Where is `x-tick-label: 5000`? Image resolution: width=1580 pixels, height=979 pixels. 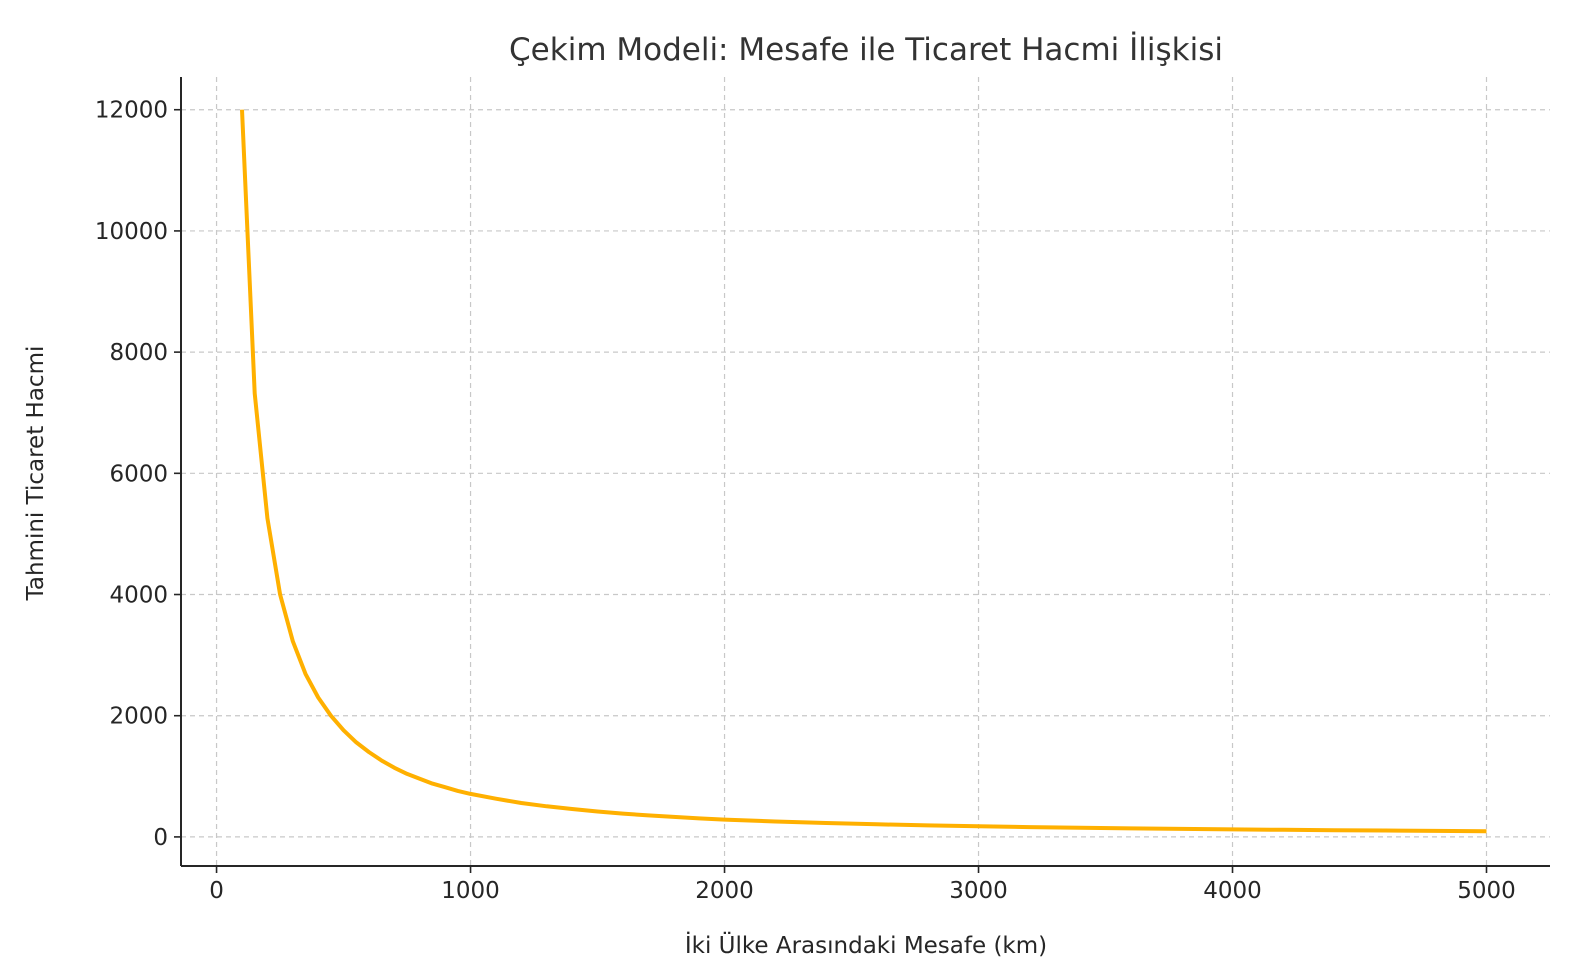 x-tick-label: 5000 is located at coordinates (1486, 891).